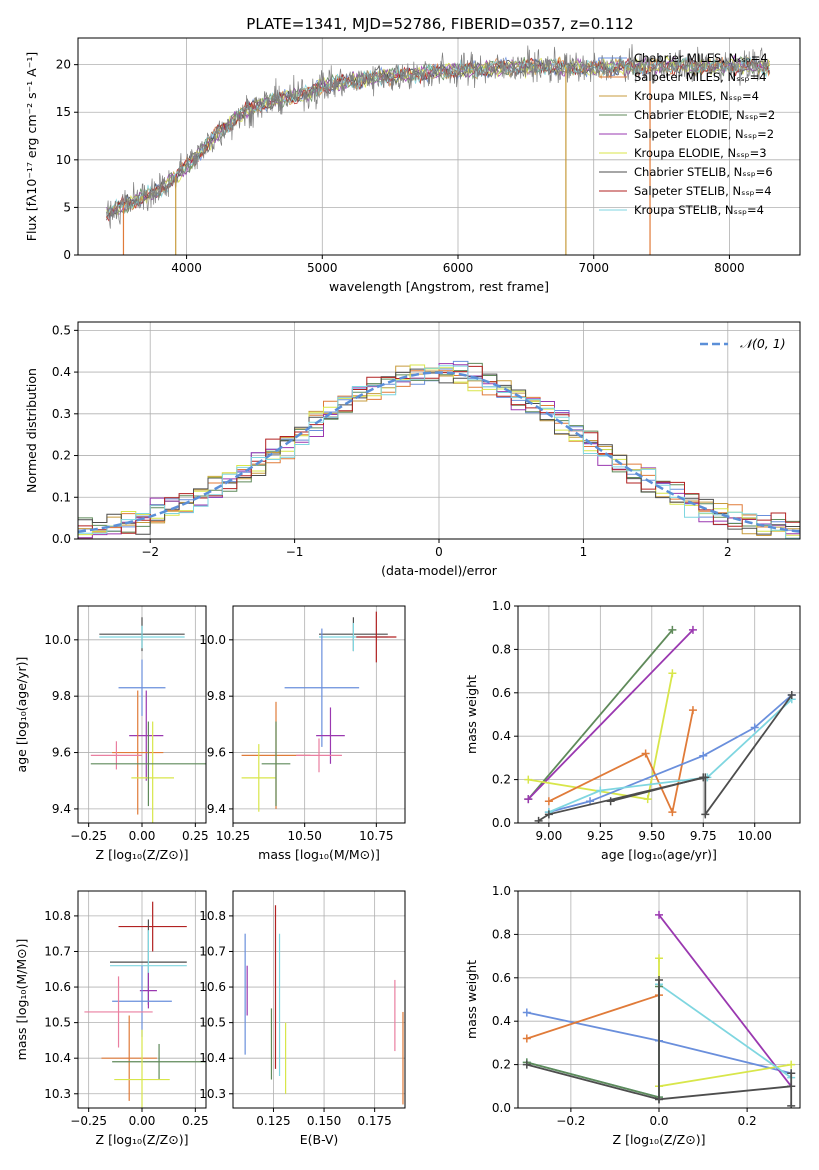 The image size is (819, 1170). What do you see at coordinates (704, 115) in the screenshot?
I see `legend-entry: Chabrier ELODIE, Nₛₛₚ=2` at bounding box center [704, 115].